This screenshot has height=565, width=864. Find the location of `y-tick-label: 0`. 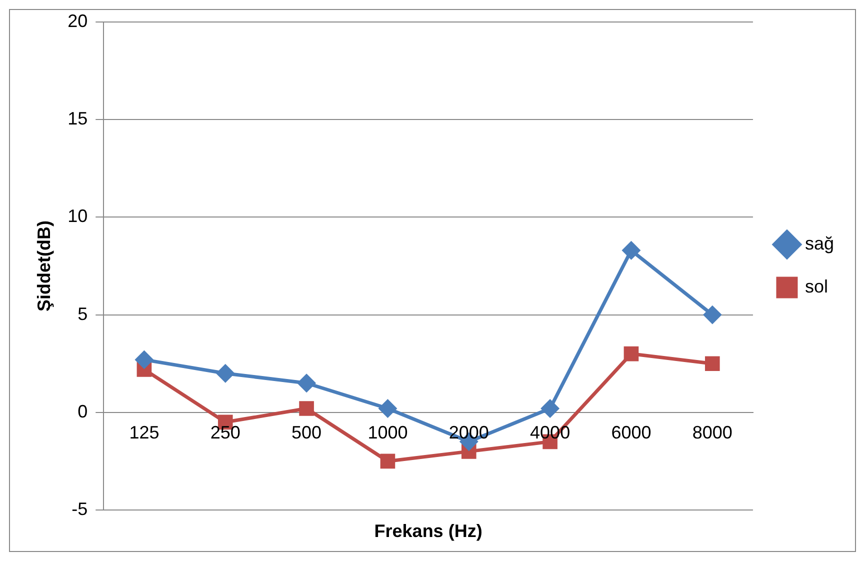

y-tick-label: 0 is located at coordinates (83, 411).